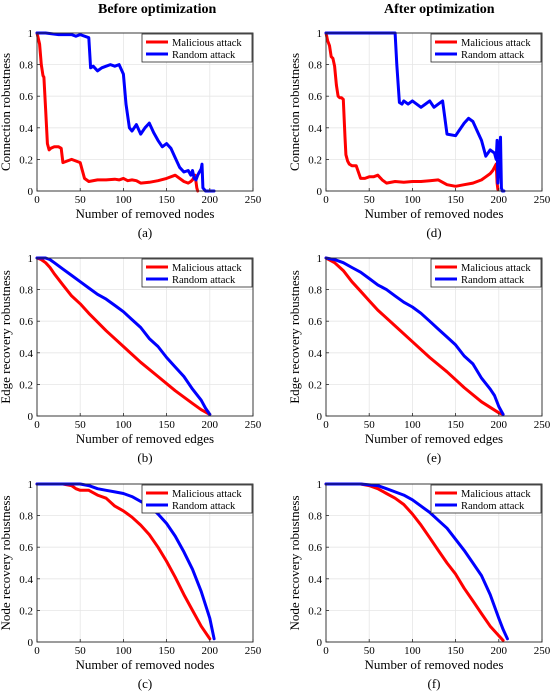 This screenshot has height=694, width=550. What do you see at coordinates (433, 232) in the screenshot?
I see `panel-label: (d)` at bounding box center [433, 232].